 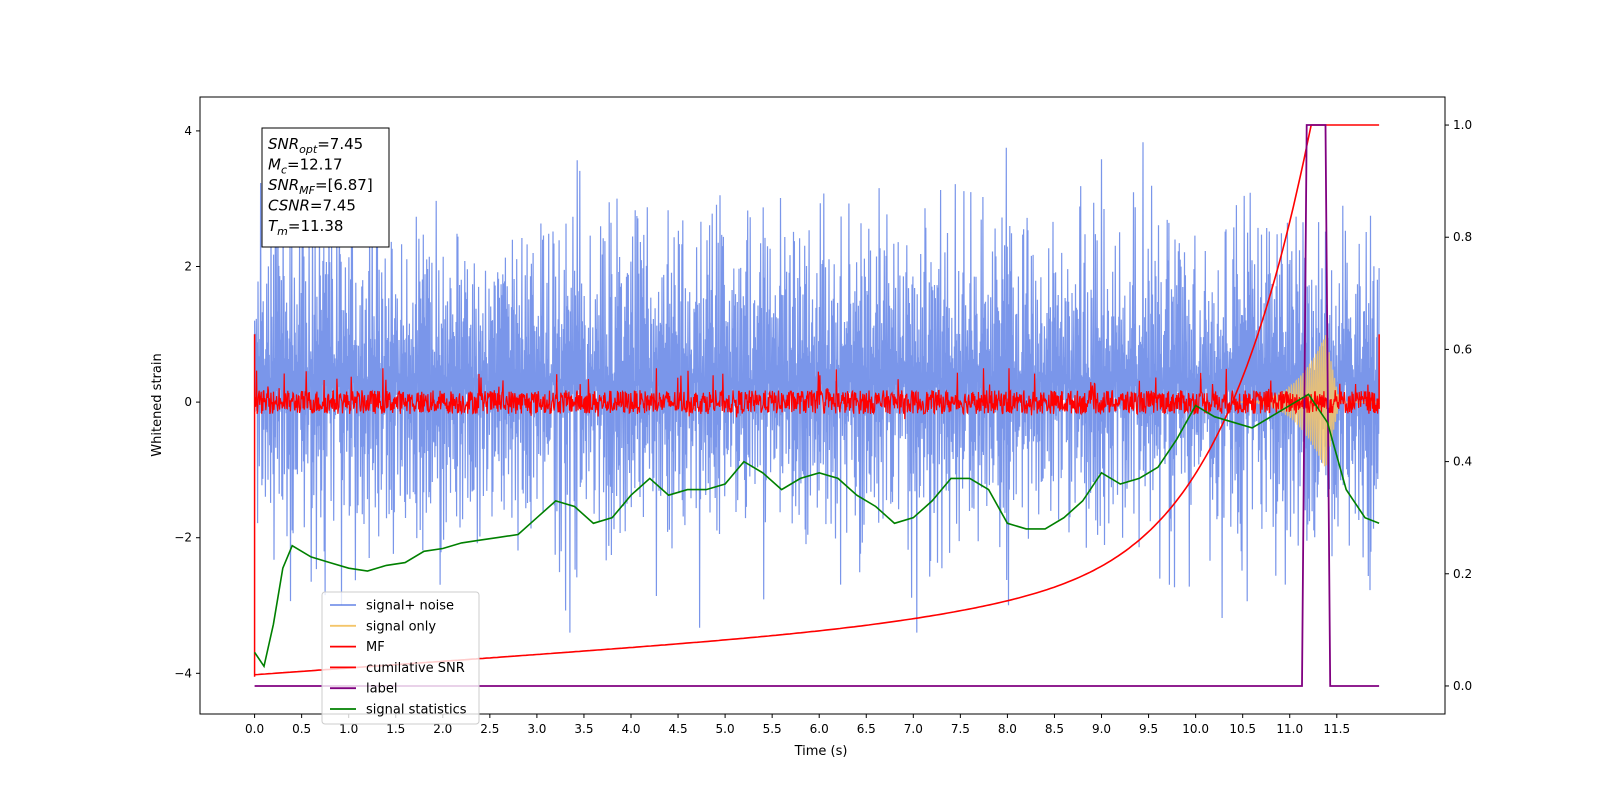 What do you see at coordinates (1148, 729) in the screenshot?
I see `x-tick-label: 9.5` at bounding box center [1148, 729].